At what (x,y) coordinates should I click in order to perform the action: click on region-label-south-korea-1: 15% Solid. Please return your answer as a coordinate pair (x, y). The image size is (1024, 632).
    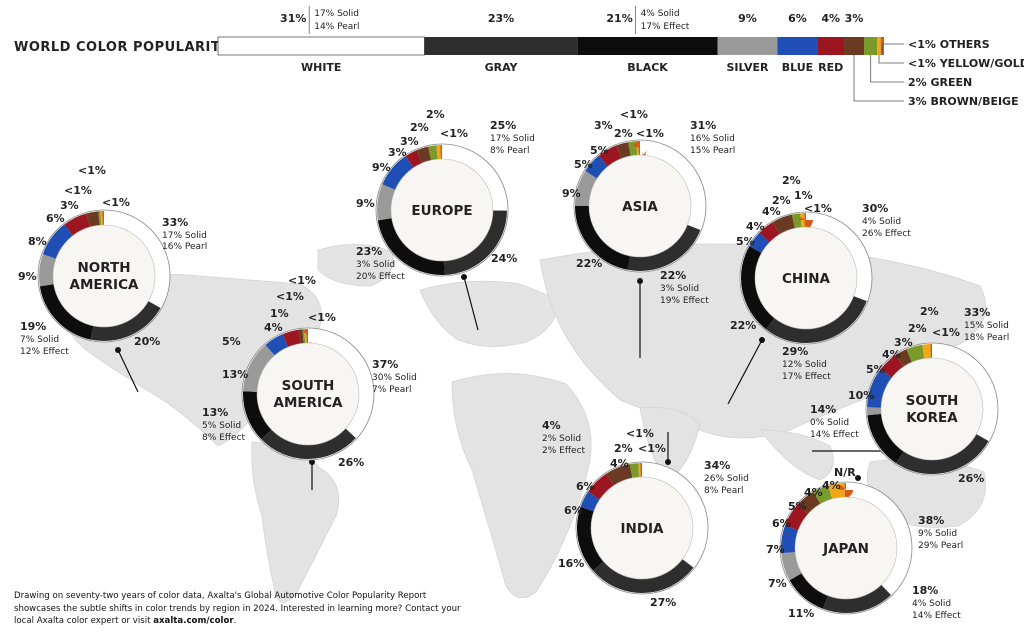
    Looking at the image, I should click on (986, 326).